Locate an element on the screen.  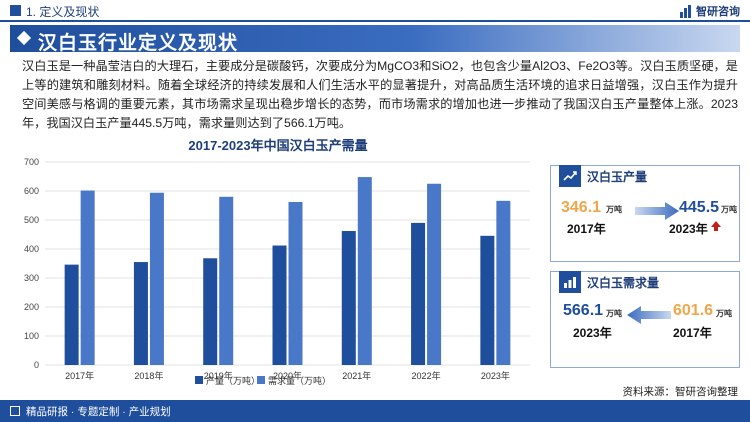
y-tick-label: 0 is located at coordinates (36, 365).